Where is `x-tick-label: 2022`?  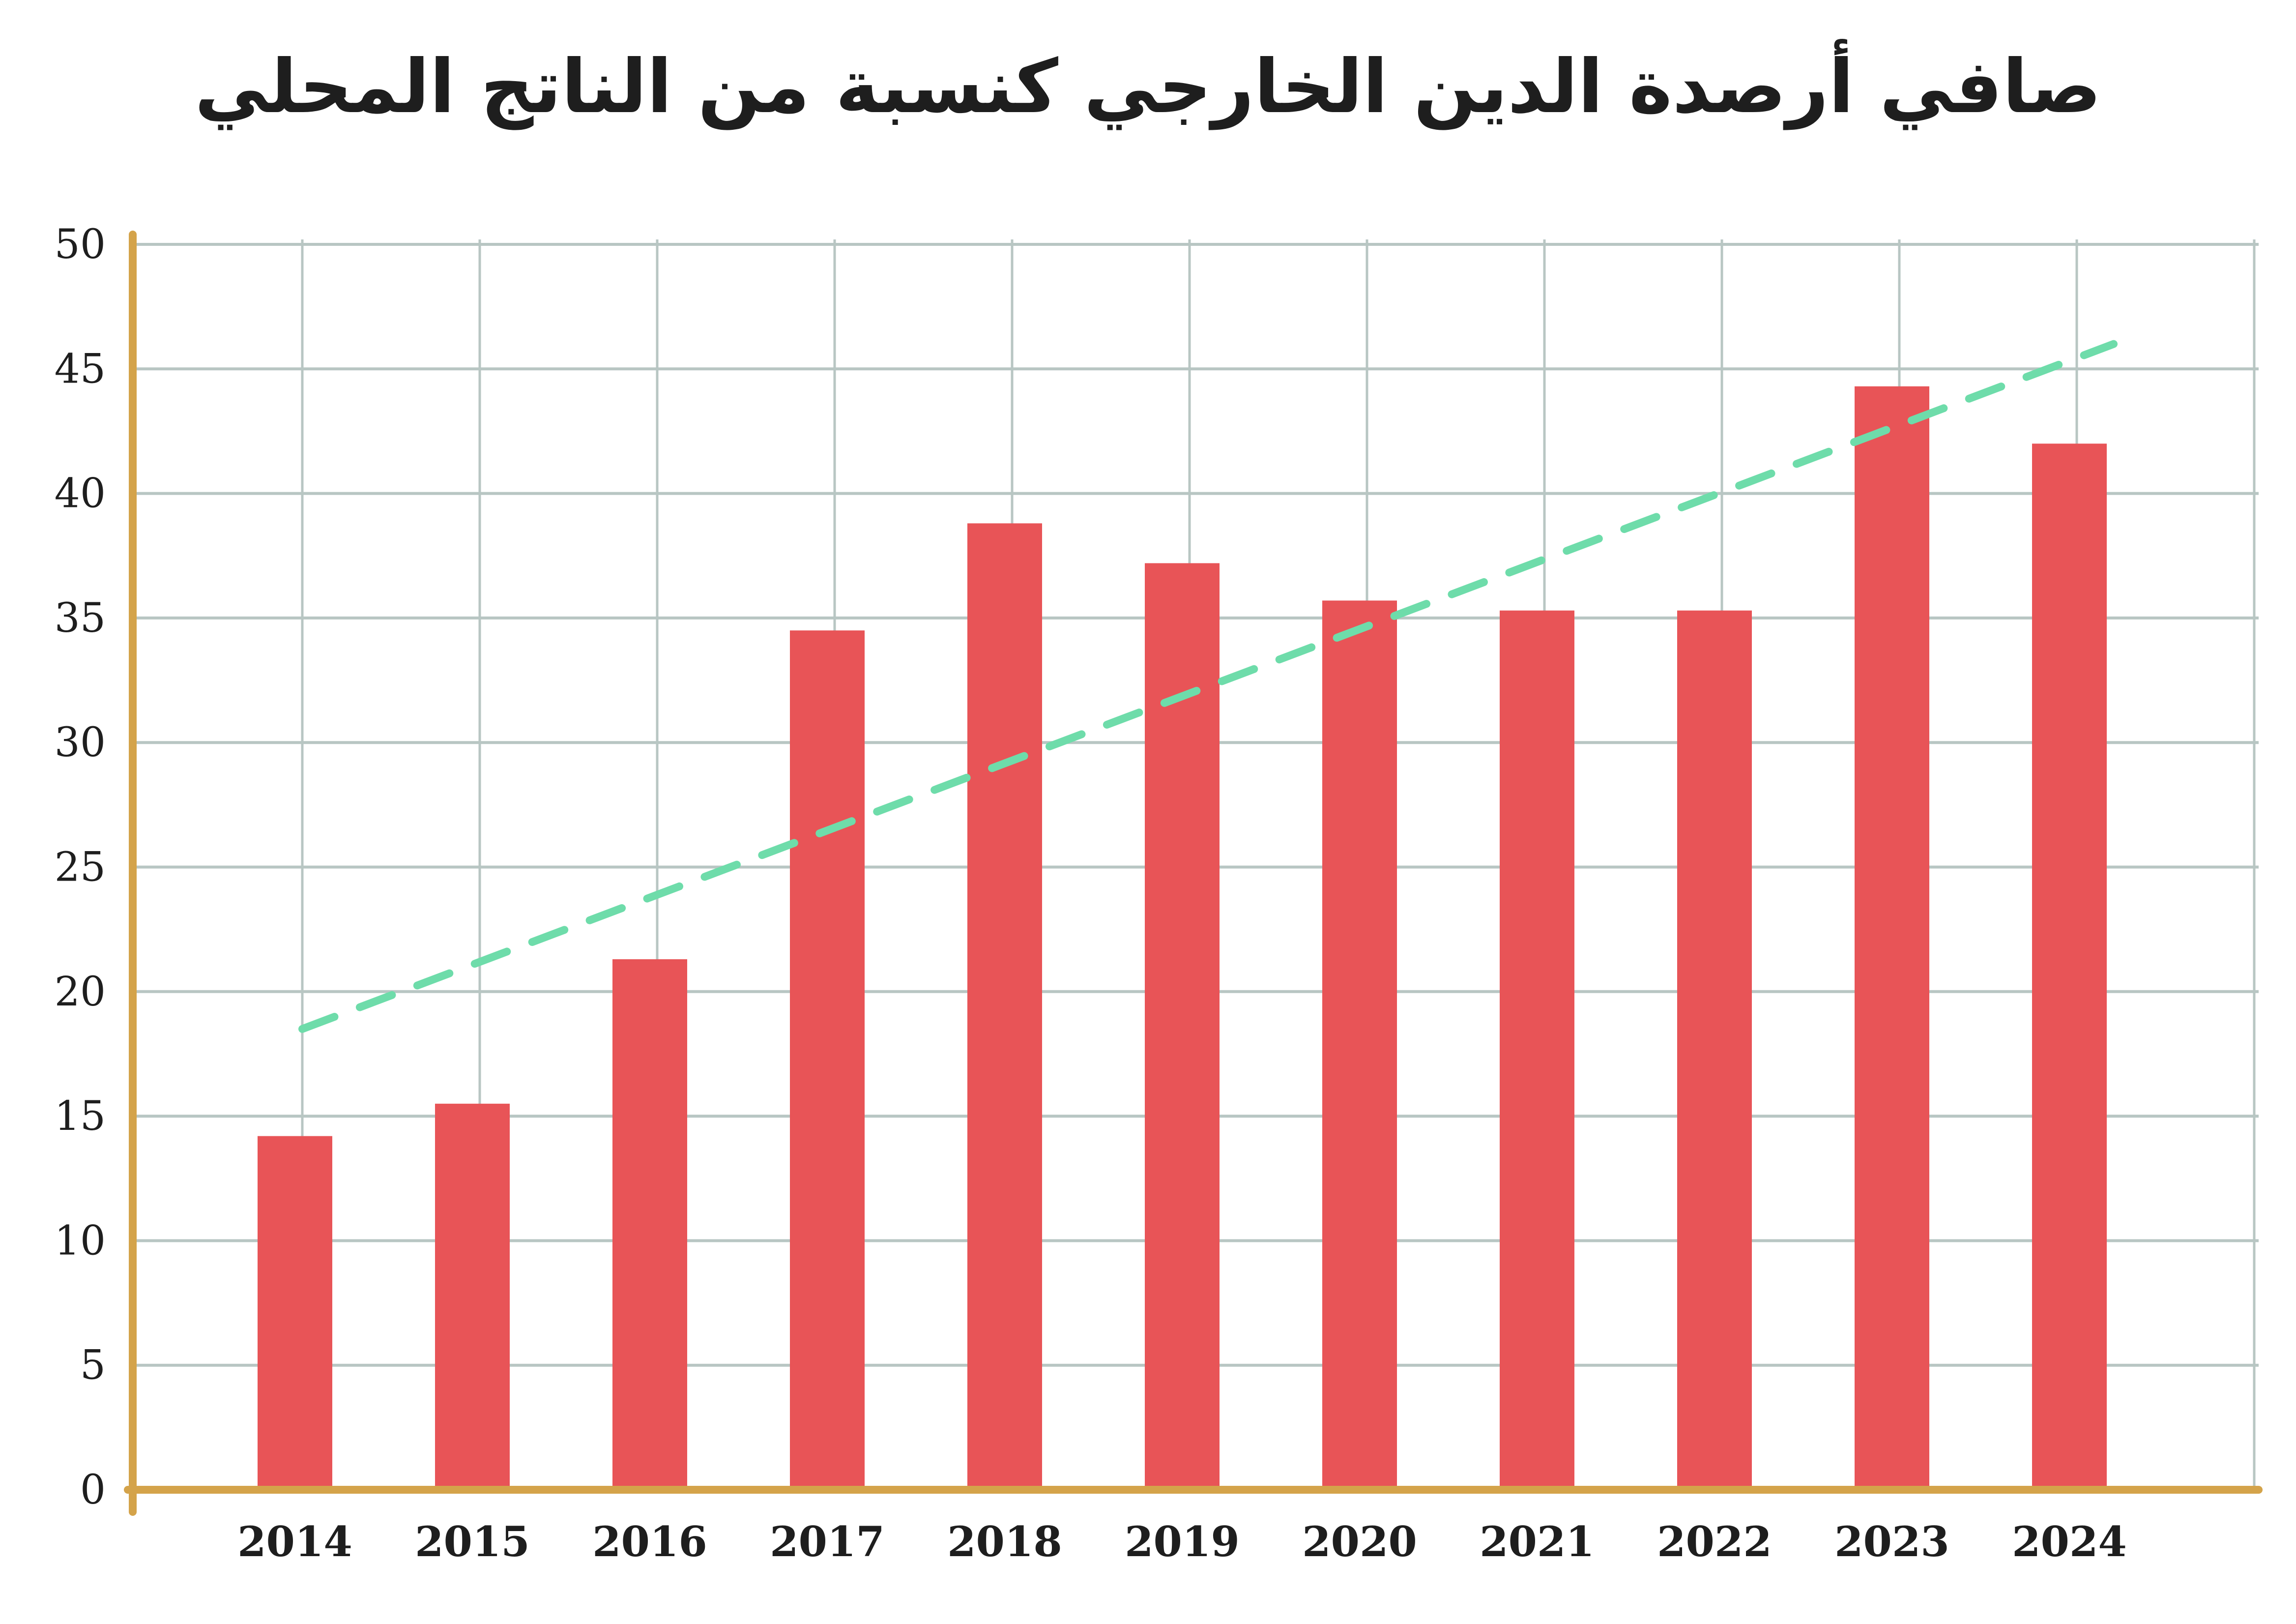
x-tick-label: 2022 is located at coordinates (1714, 1541).